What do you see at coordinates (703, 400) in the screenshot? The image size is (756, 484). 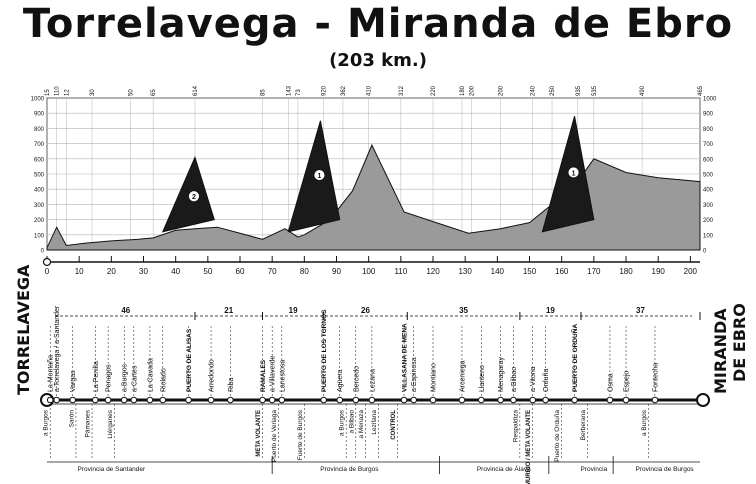 I see `route-end-circle` at bounding box center [703, 400].